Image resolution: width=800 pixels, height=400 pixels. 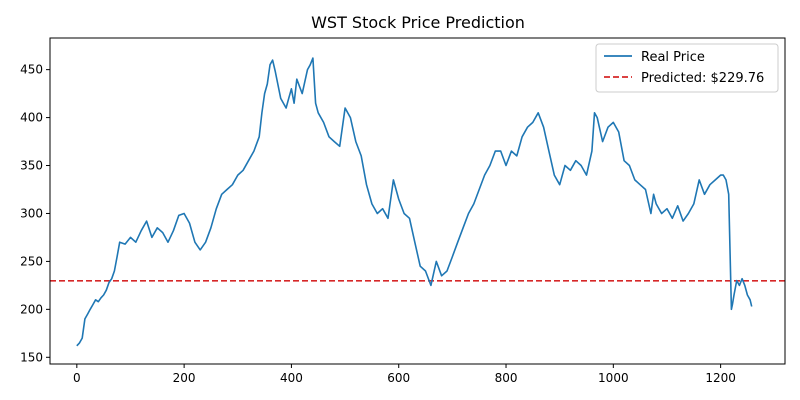 I want to click on y-tick-label: 350, so click(x=31, y=166).